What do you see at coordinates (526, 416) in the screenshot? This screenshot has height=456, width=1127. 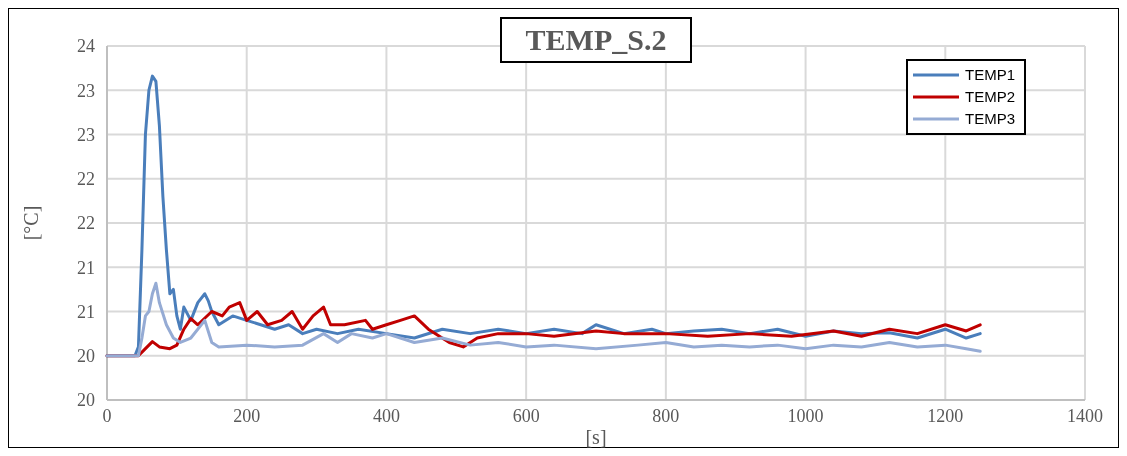 I see `x-tick-label: 600` at bounding box center [526, 416].